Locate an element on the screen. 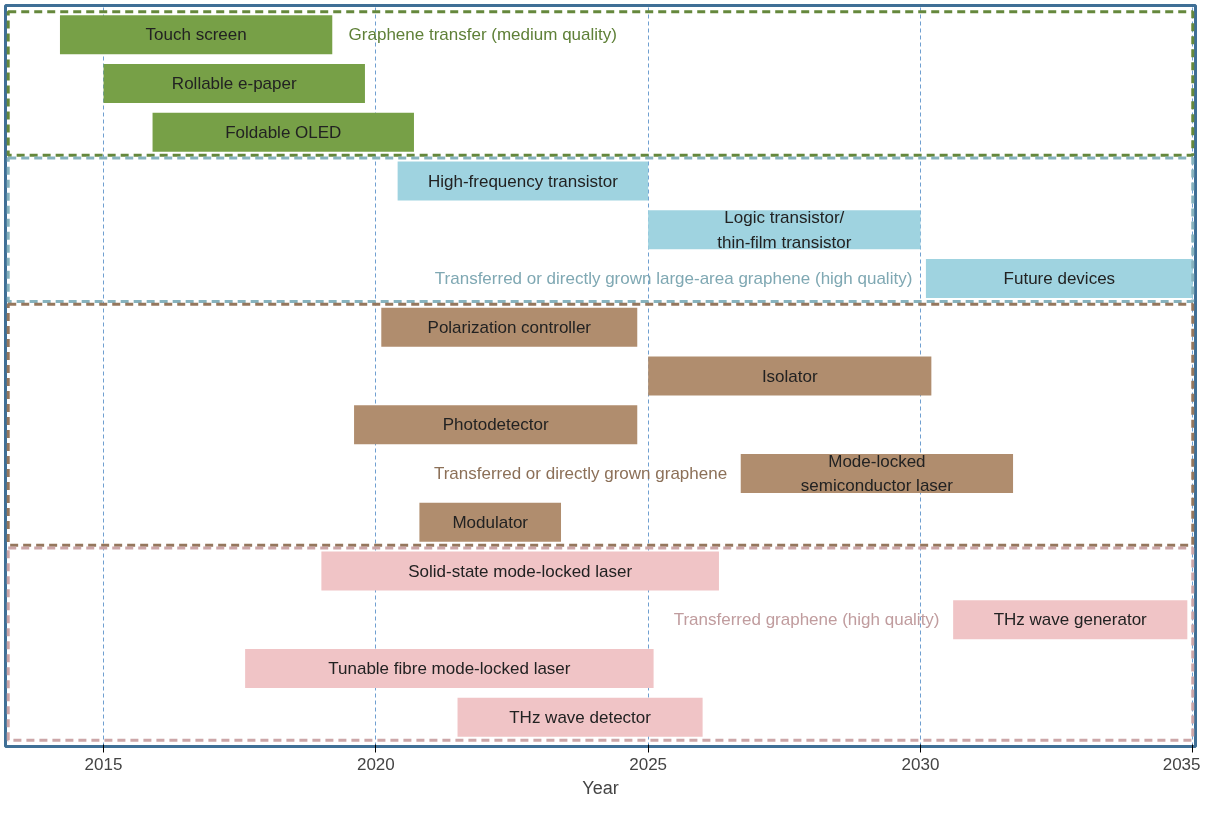 The width and height of the screenshot is (1220, 821). series-label: Transferred graphene (high quality) is located at coordinates (806, 620).